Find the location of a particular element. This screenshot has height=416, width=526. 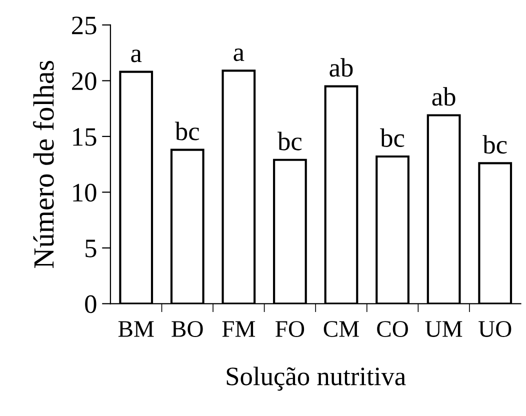

x-tick-label: UM is located at coordinates (443, 329).